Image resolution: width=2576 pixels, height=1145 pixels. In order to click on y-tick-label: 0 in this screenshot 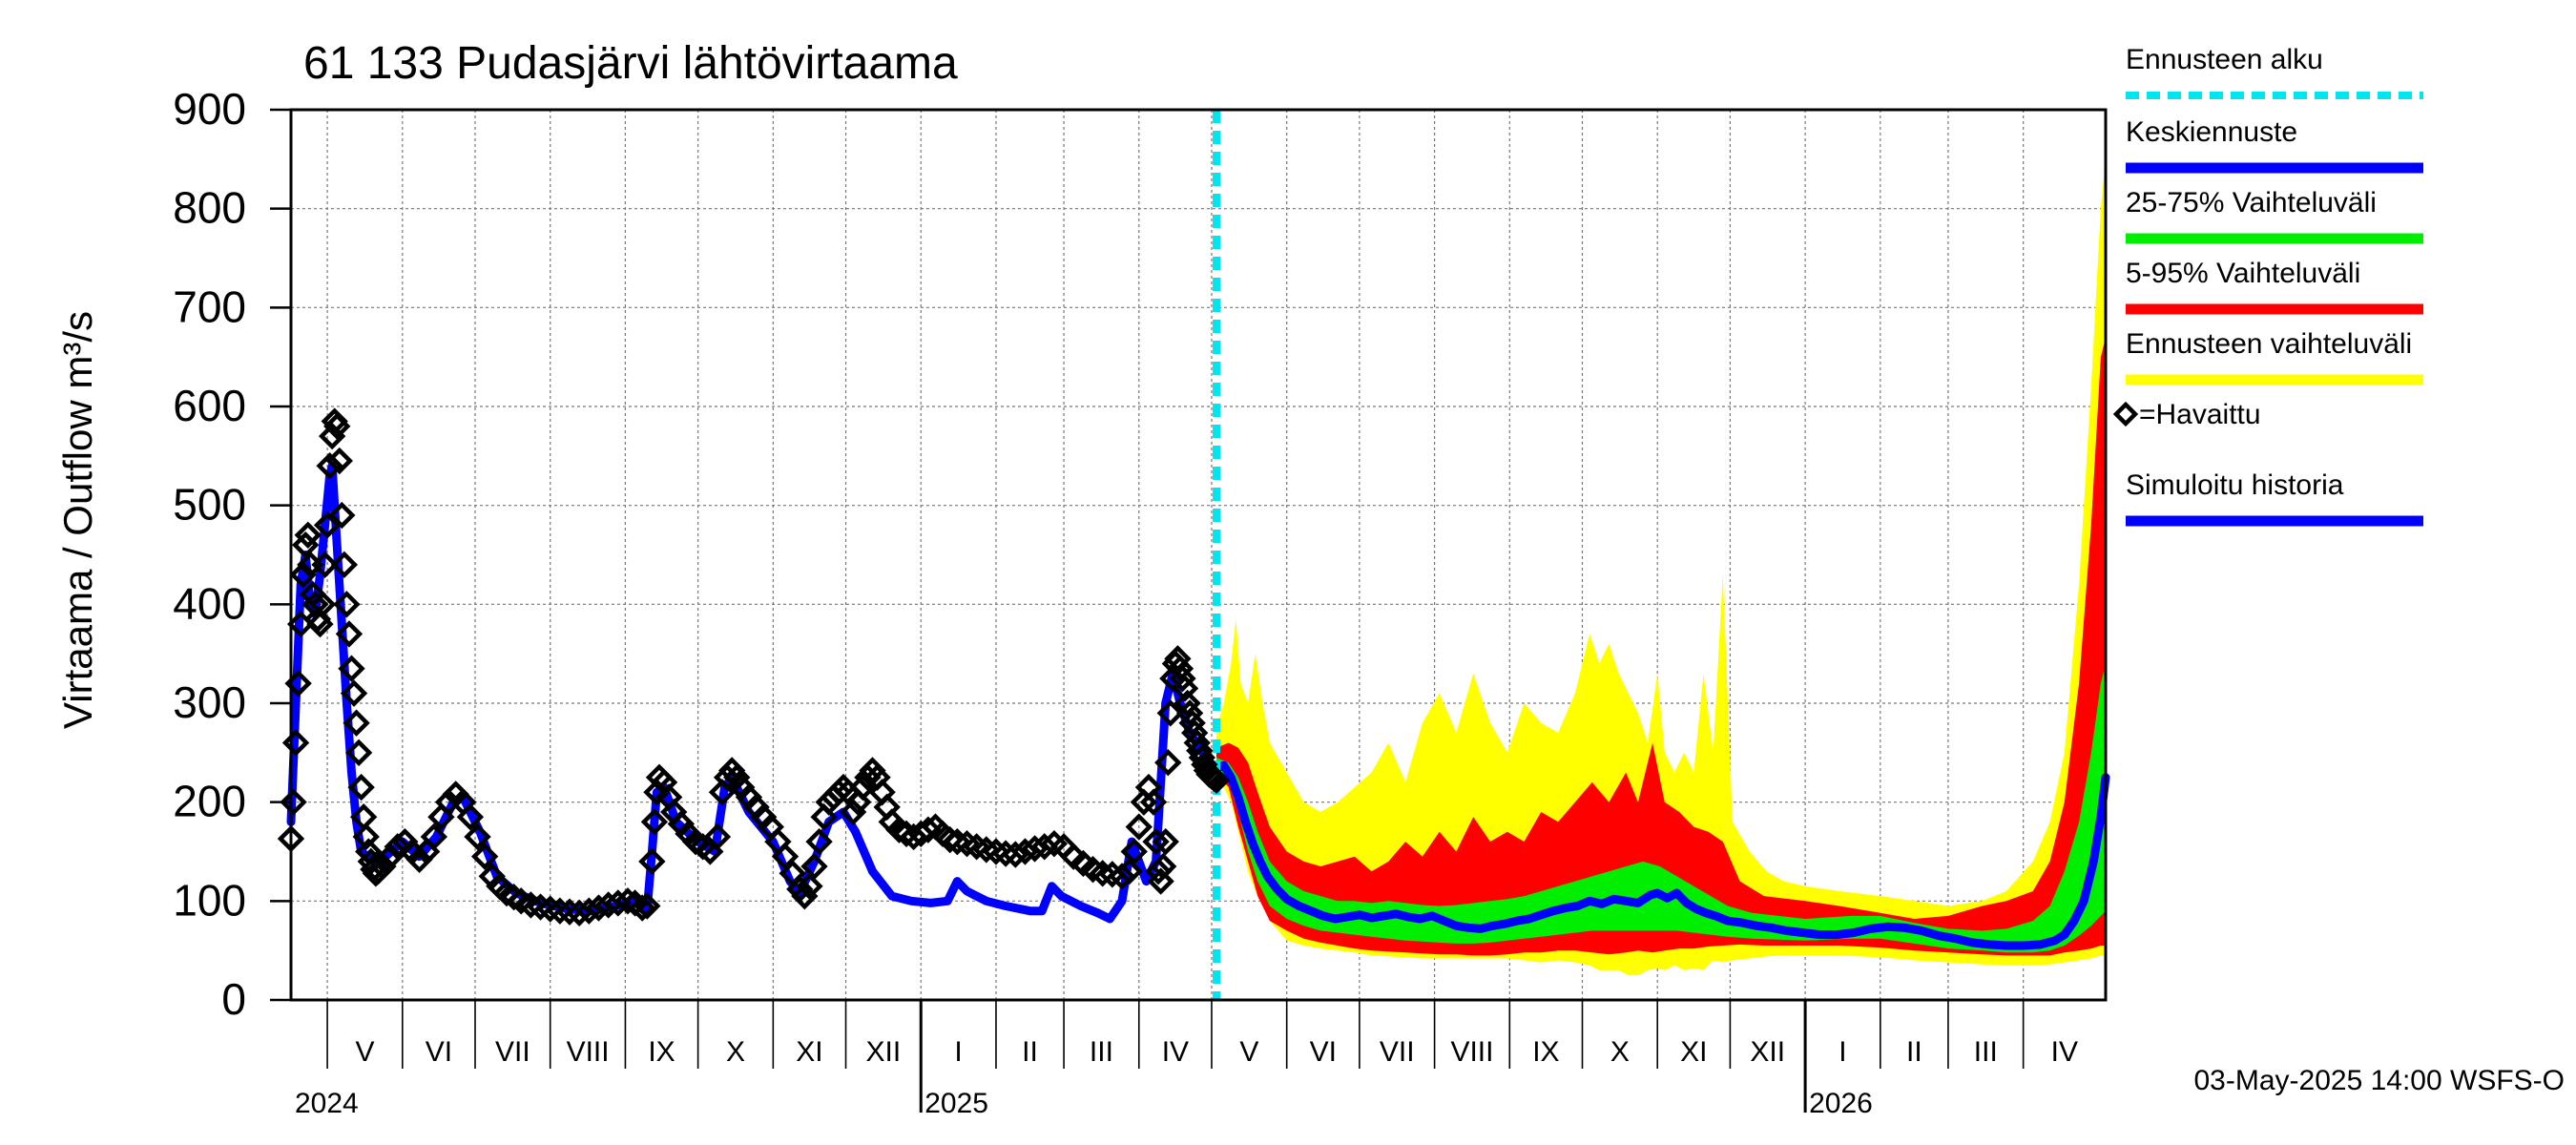, I will do `click(233, 999)`.